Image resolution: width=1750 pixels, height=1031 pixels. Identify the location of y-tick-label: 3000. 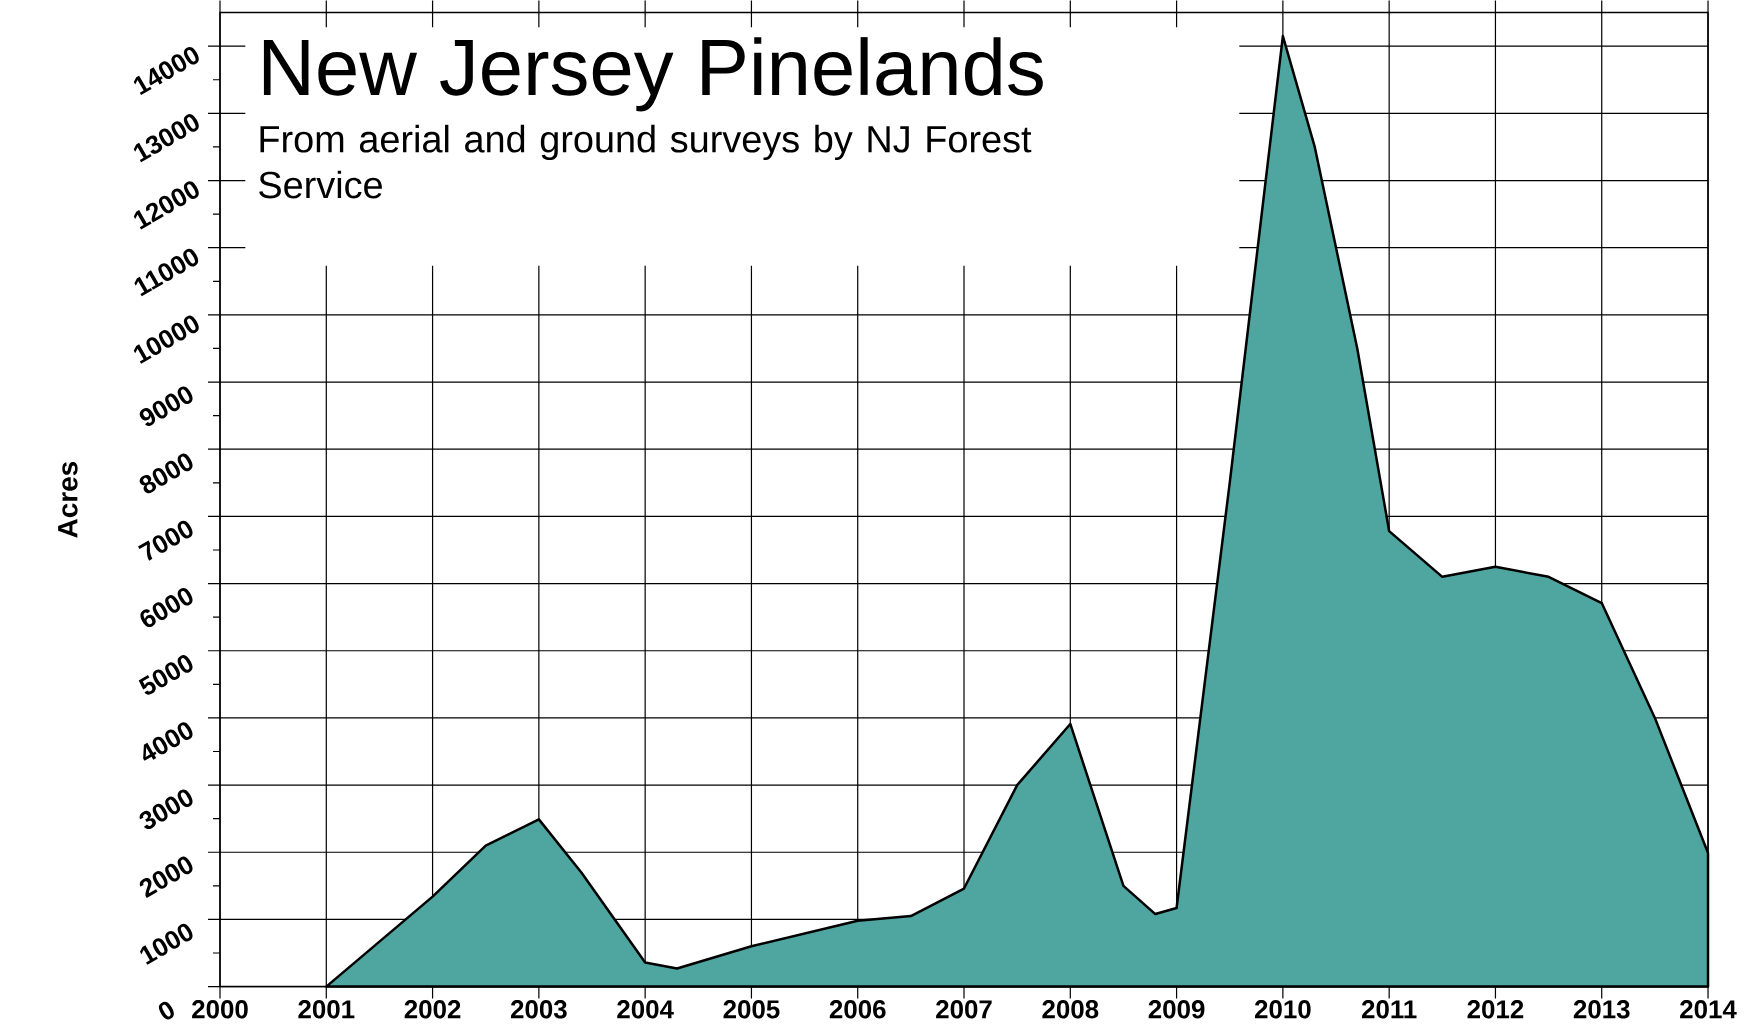
(166, 809).